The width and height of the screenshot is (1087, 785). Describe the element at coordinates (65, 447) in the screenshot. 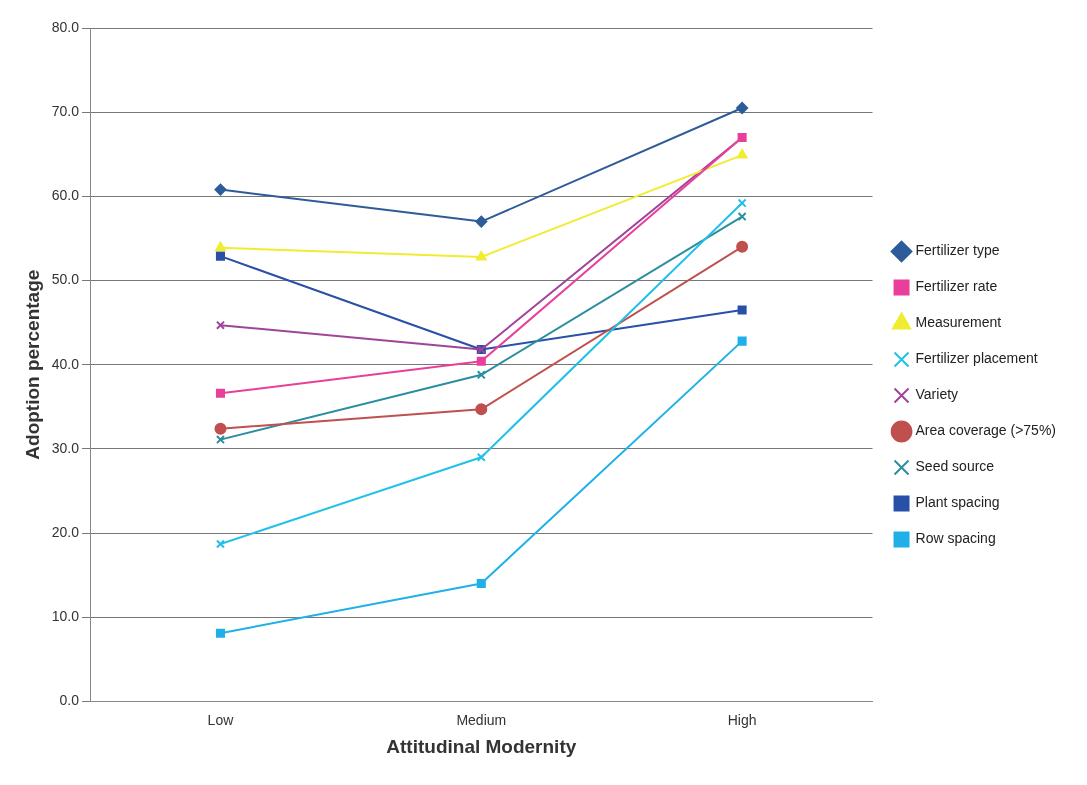

I see `y-tick-label: 30.0` at that location.